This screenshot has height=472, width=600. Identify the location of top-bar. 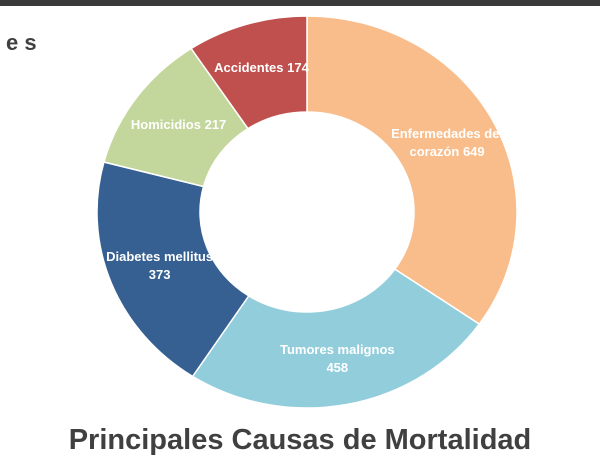
(300, 3).